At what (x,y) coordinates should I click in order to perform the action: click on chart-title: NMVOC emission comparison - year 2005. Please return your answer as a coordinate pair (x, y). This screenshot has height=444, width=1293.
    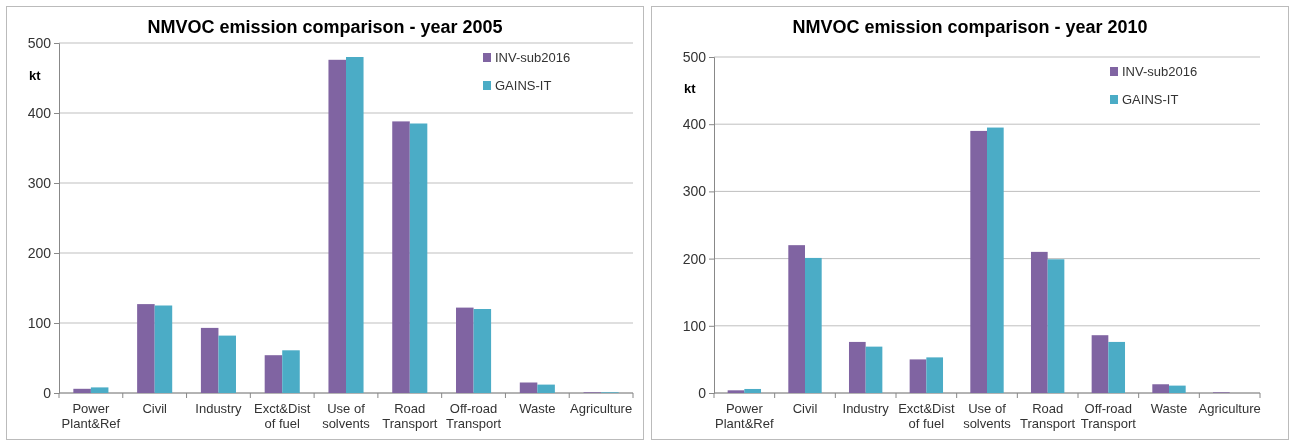
    Looking at the image, I should click on (325, 27).